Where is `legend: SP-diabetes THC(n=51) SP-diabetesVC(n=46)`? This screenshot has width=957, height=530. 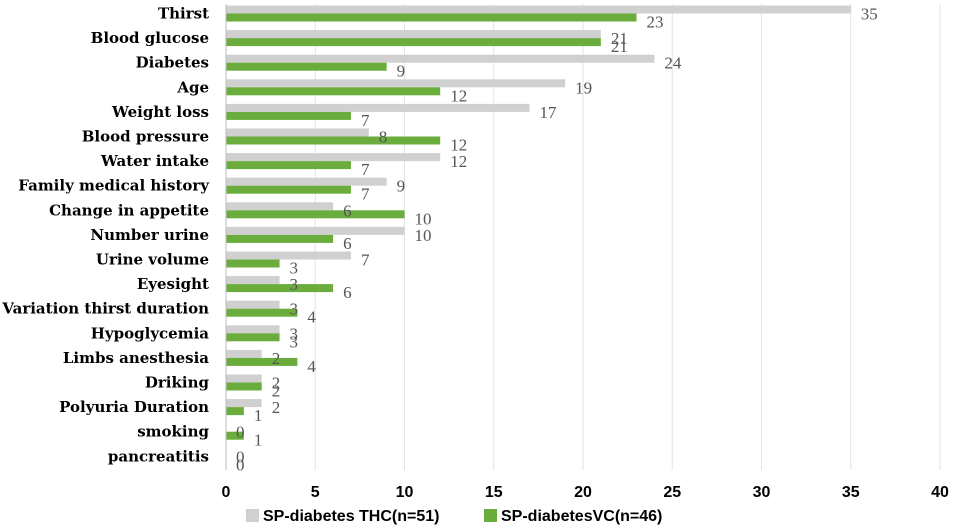
legend: SP-diabetes THC(n=51) SP-diabetesVC(n=46) is located at coordinates (454, 516).